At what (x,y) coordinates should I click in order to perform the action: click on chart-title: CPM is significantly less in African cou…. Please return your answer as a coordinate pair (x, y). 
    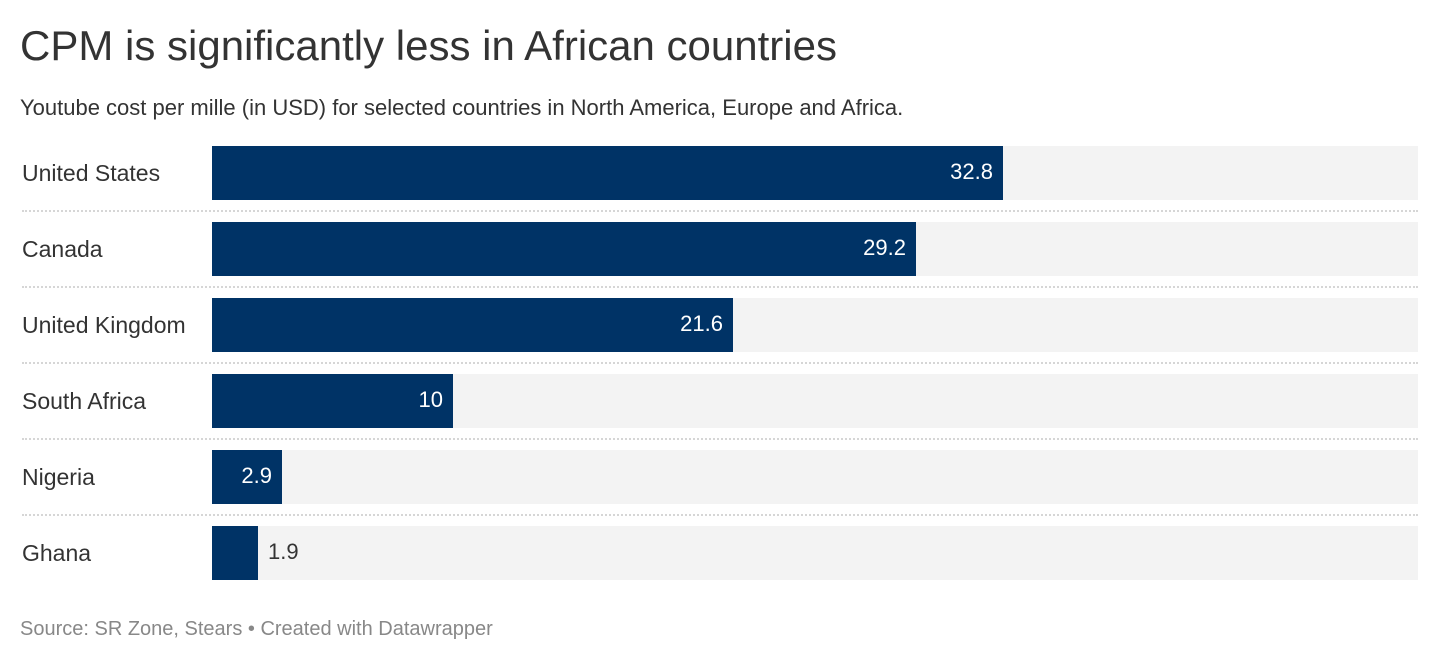
    Looking at the image, I should click on (428, 45).